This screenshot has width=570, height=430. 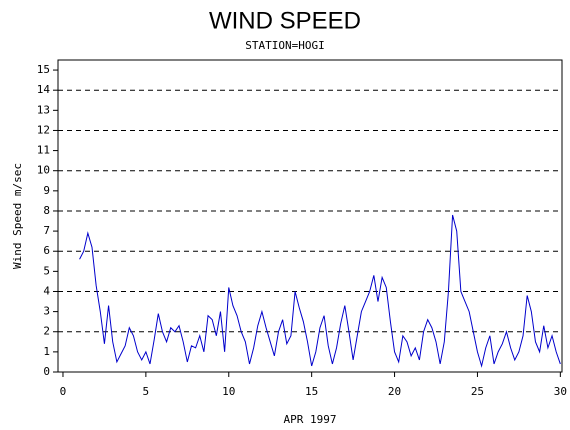 What do you see at coordinates (44, 89) in the screenshot?
I see `y-tick-label: 14` at bounding box center [44, 89].